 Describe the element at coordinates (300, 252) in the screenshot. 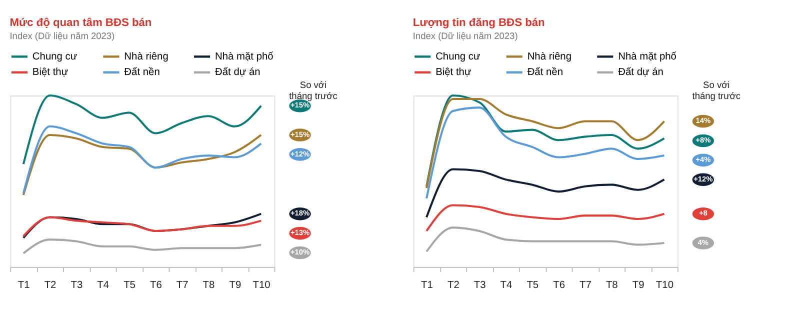

I see `text: +10%` at that location.